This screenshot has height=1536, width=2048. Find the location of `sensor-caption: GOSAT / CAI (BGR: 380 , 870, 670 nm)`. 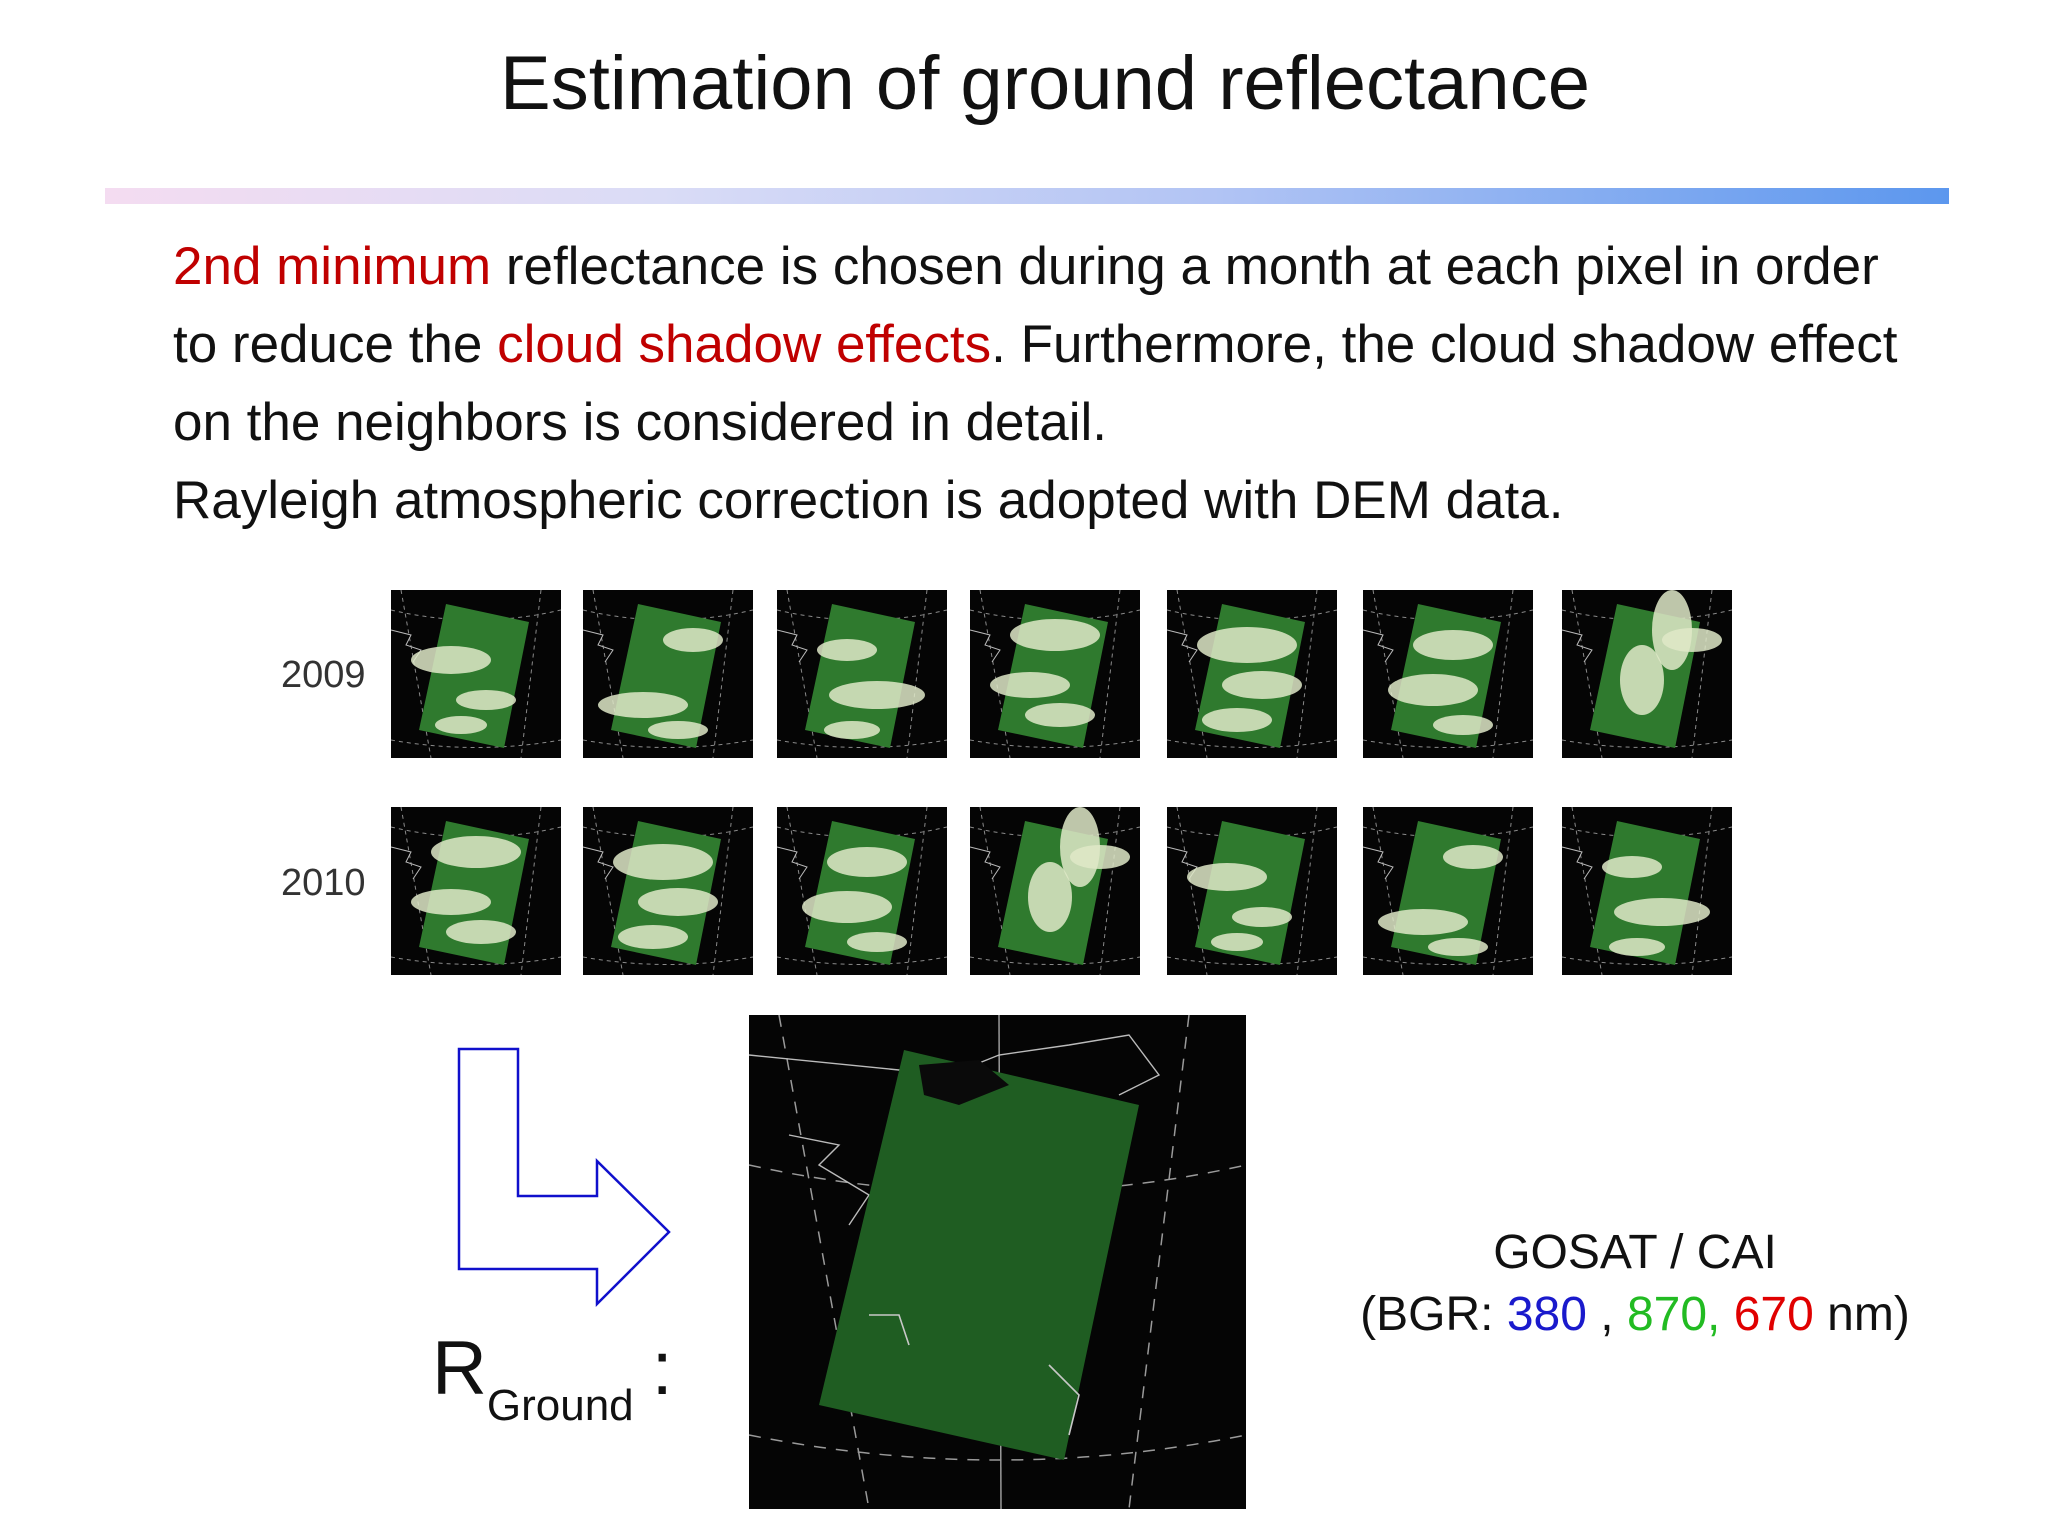

sensor-caption: GOSAT / CAI (BGR: 380 , 870, 670 nm) is located at coordinates (1635, 1284).